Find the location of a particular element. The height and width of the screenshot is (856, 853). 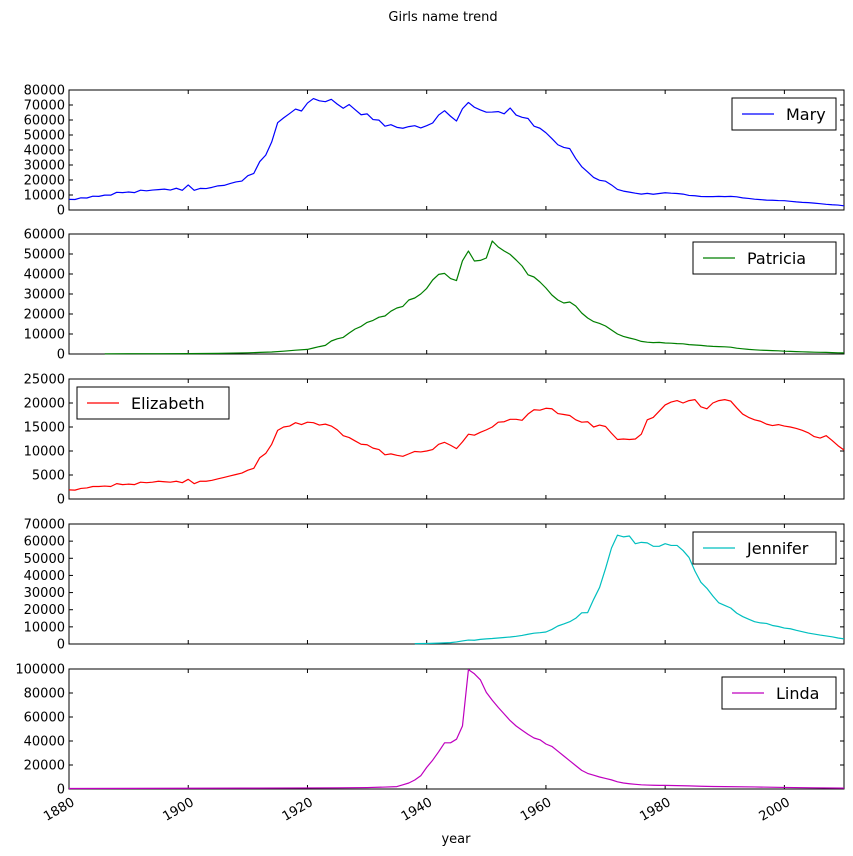

series-line-patricia is located at coordinates (474, 297).